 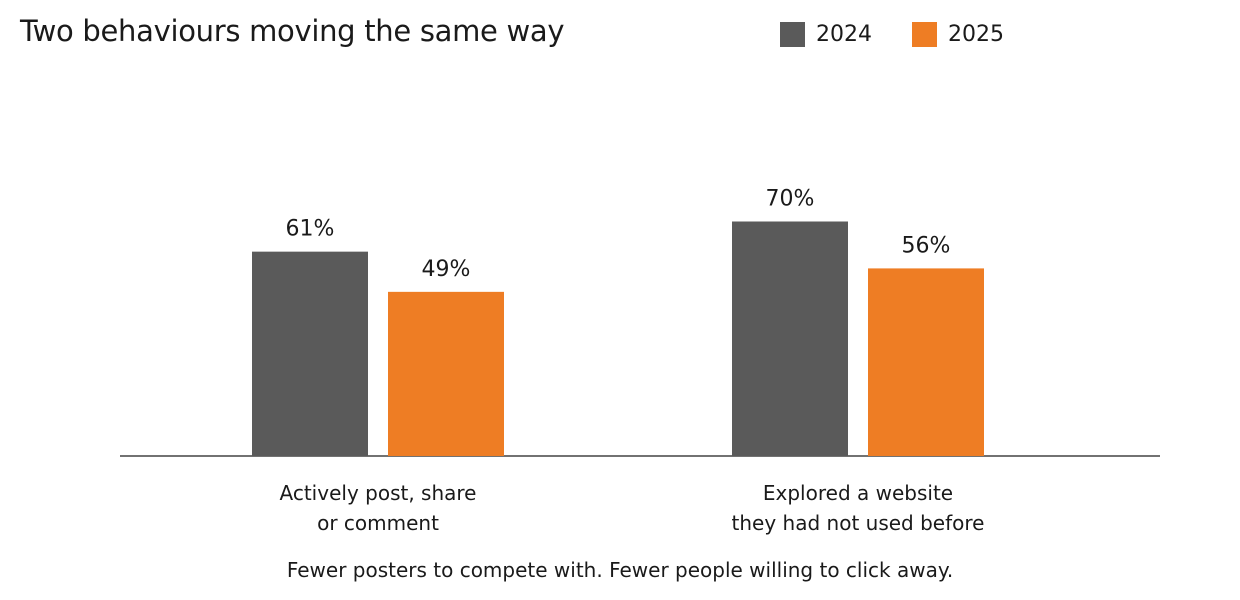 What do you see at coordinates (858, 523) in the screenshot?
I see `category-label-line: they had not used before` at bounding box center [858, 523].